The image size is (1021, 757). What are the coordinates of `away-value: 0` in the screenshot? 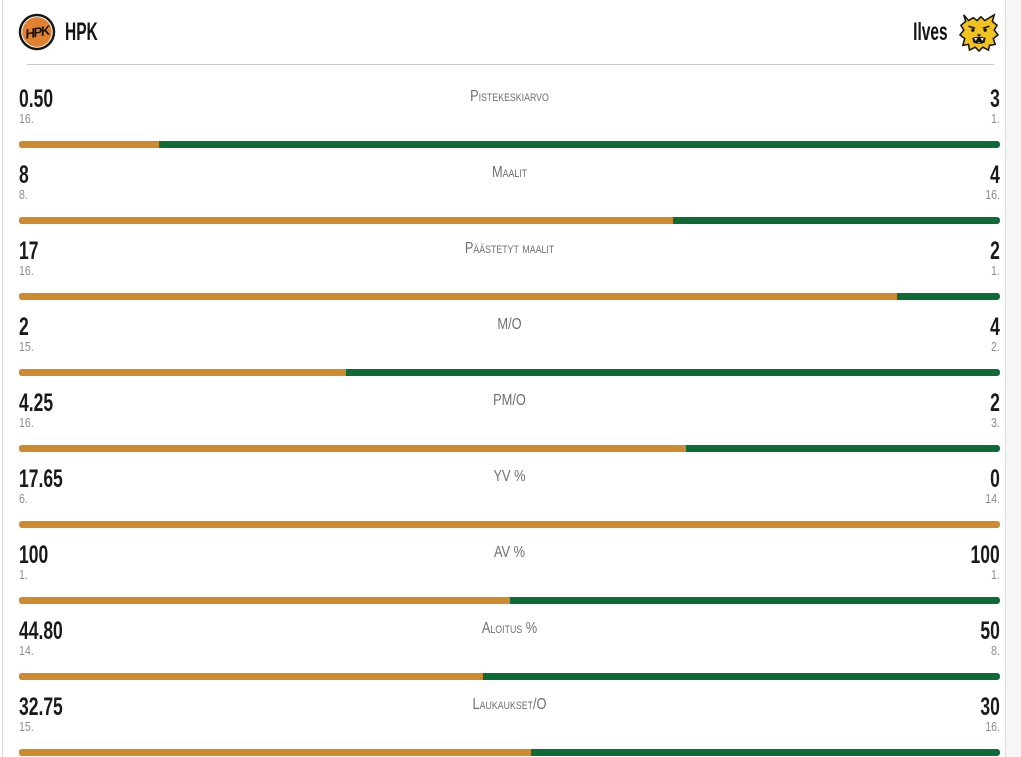 It's located at (995, 479).